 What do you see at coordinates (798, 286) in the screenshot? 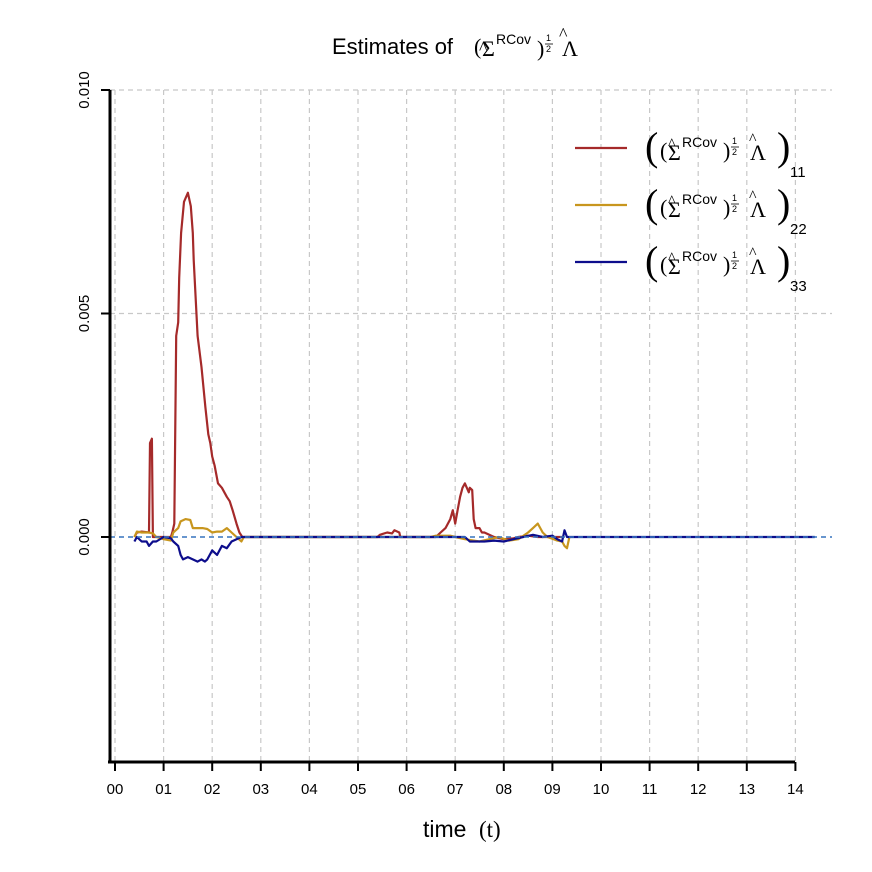
I see `legend-subscript: 33` at bounding box center [798, 286].